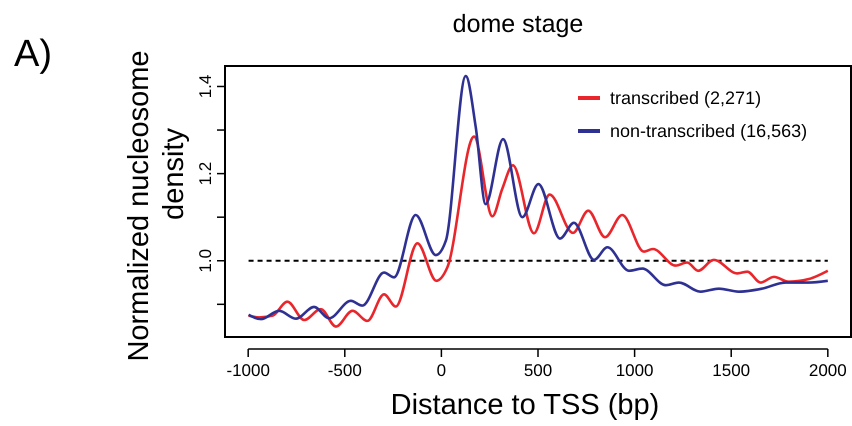 This screenshot has width=852, height=426. What do you see at coordinates (686, 98) in the screenshot?
I see `legend-label: transcribed (2,271)` at bounding box center [686, 98].